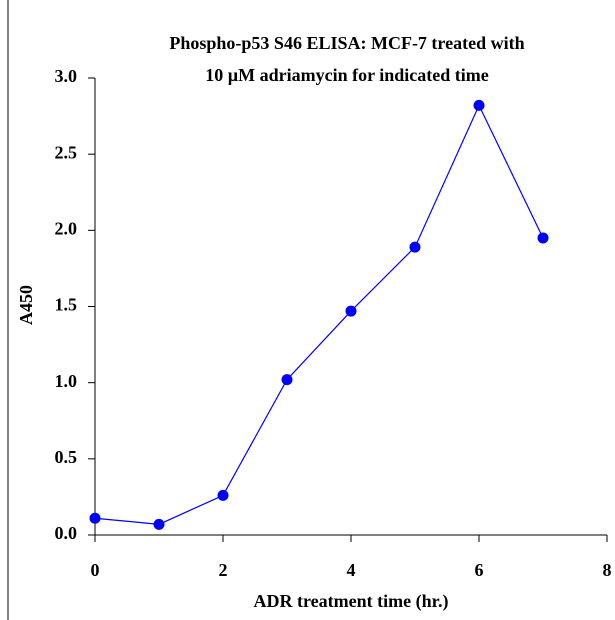 Image resolution: width=615 pixels, height=620 pixels. I want to click on x-axis-label: ADR treatment time (hr.), so click(351, 601).